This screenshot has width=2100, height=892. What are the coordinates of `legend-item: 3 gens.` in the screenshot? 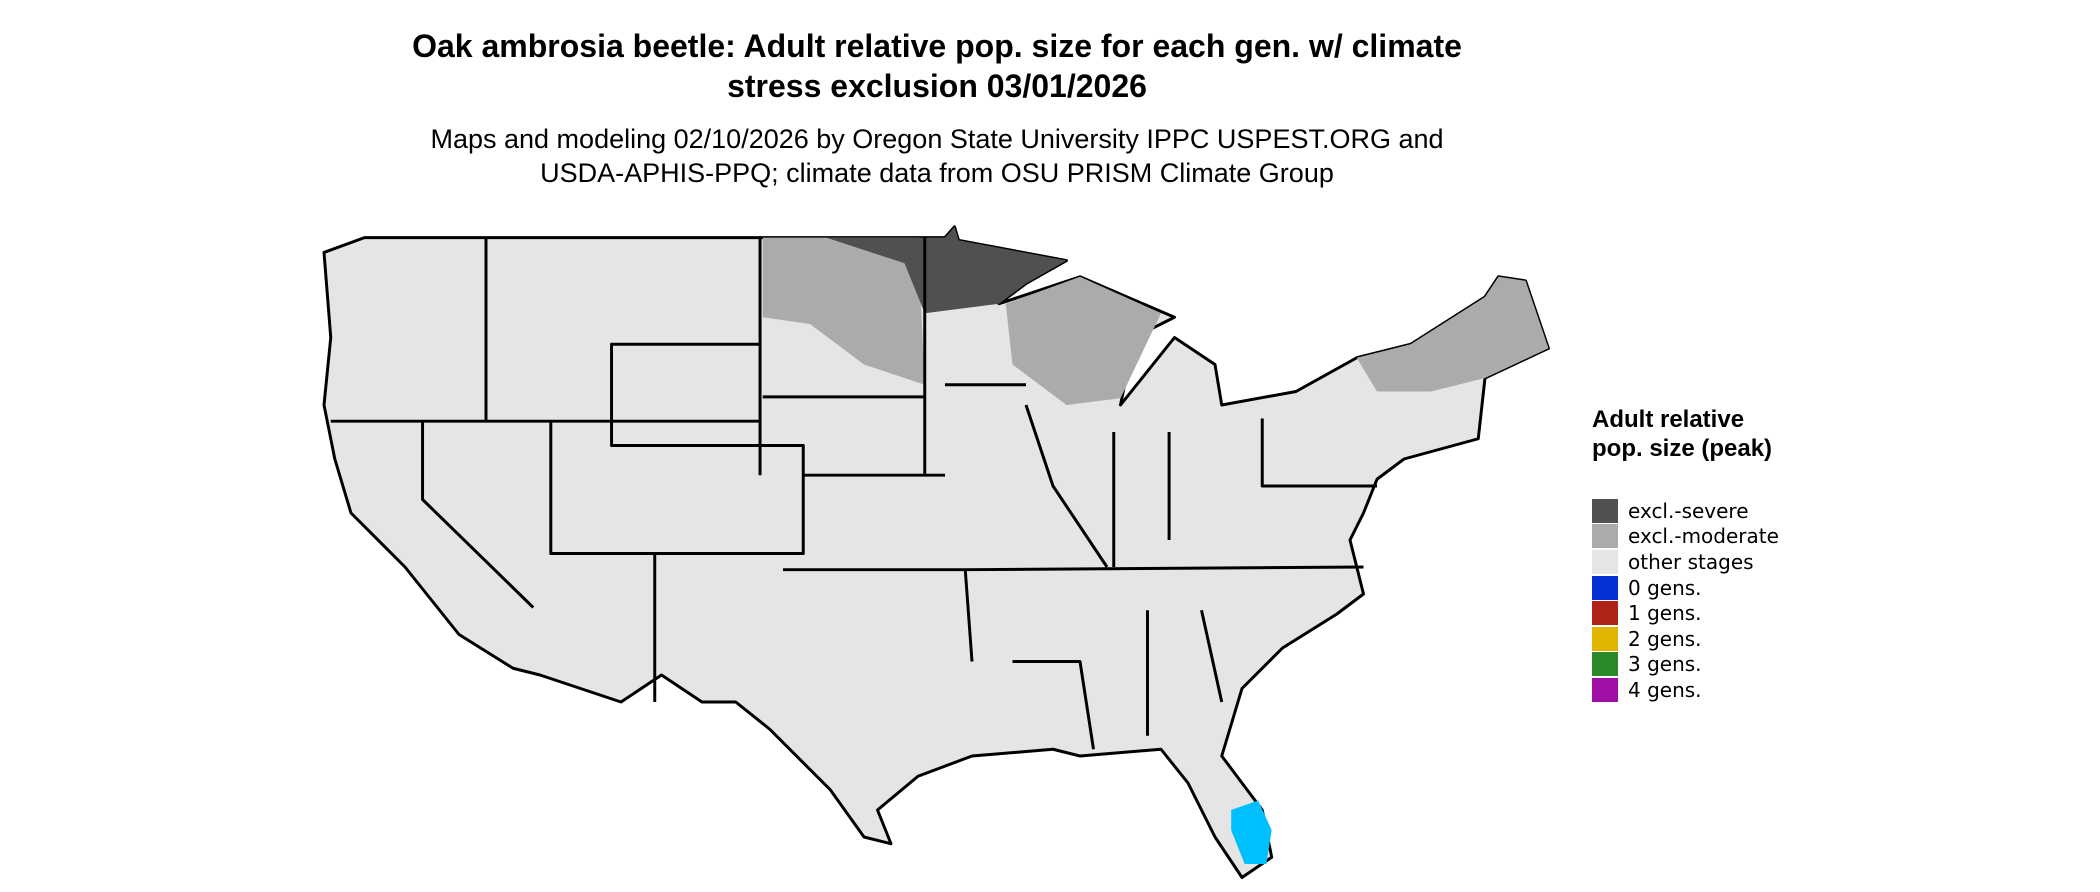 It's located at (1685, 665).